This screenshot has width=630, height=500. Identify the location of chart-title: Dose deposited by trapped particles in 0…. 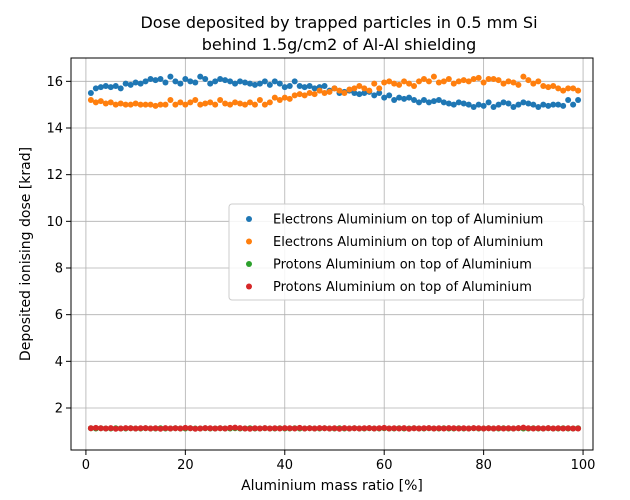
(338, 33).